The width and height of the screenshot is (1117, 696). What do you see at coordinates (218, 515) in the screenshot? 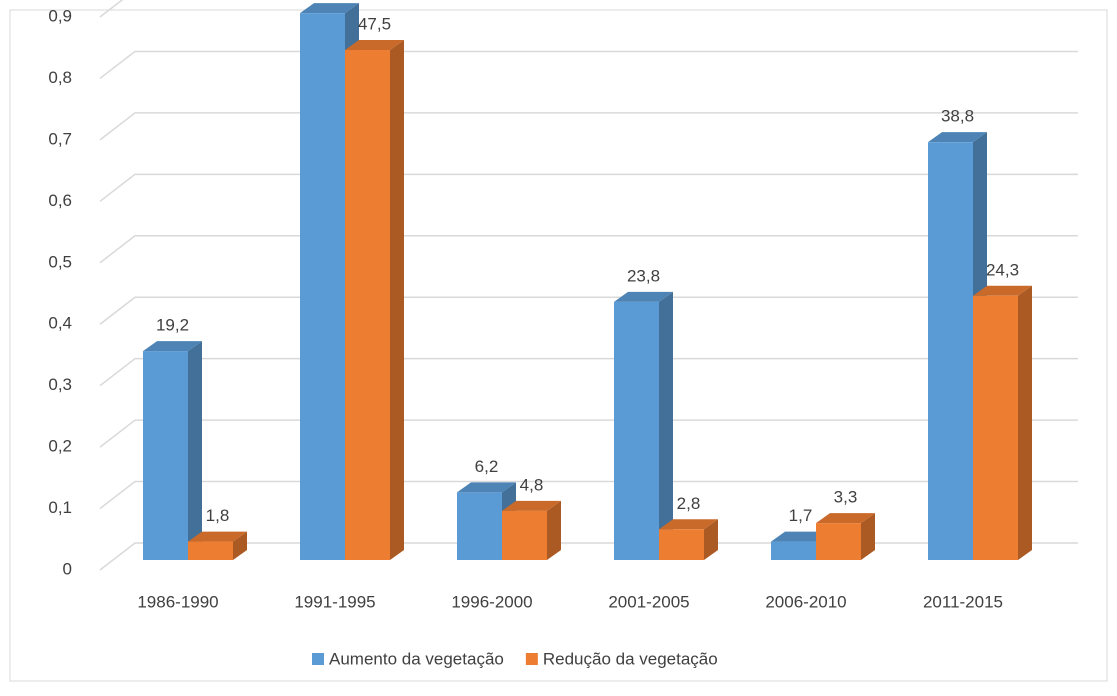
I see `data-label: 1,8` at bounding box center [218, 515].